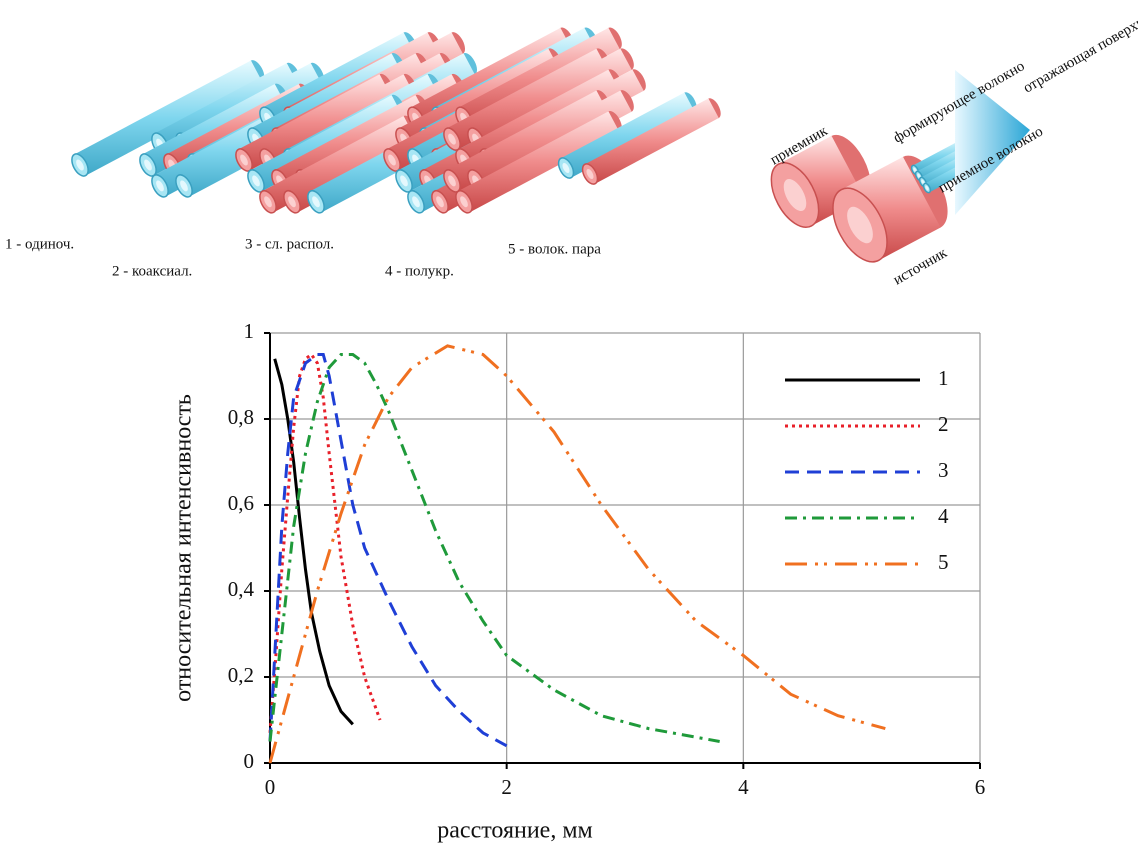 The image size is (1138, 846). What do you see at coordinates (992, 142) in the screenshot?
I see `reflecting-surface` at bounding box center [992, 142].